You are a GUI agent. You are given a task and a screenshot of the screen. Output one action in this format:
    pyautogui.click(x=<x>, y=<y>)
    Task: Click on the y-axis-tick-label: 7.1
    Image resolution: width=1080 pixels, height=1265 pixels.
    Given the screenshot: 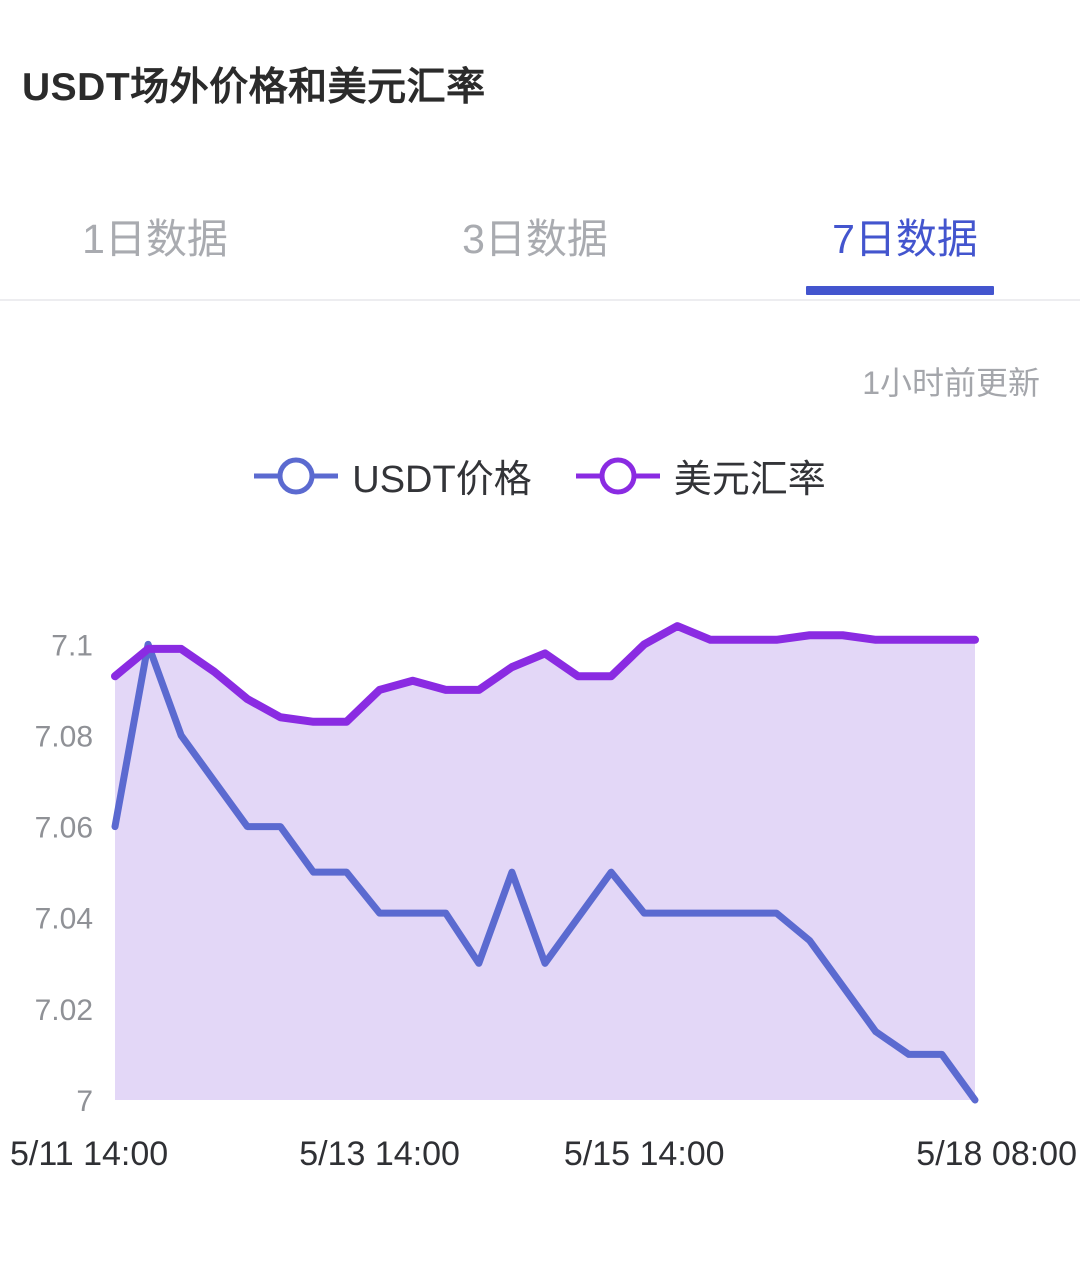 What is the action you would take?
    pyautogui.click(x=72, y=645)
    